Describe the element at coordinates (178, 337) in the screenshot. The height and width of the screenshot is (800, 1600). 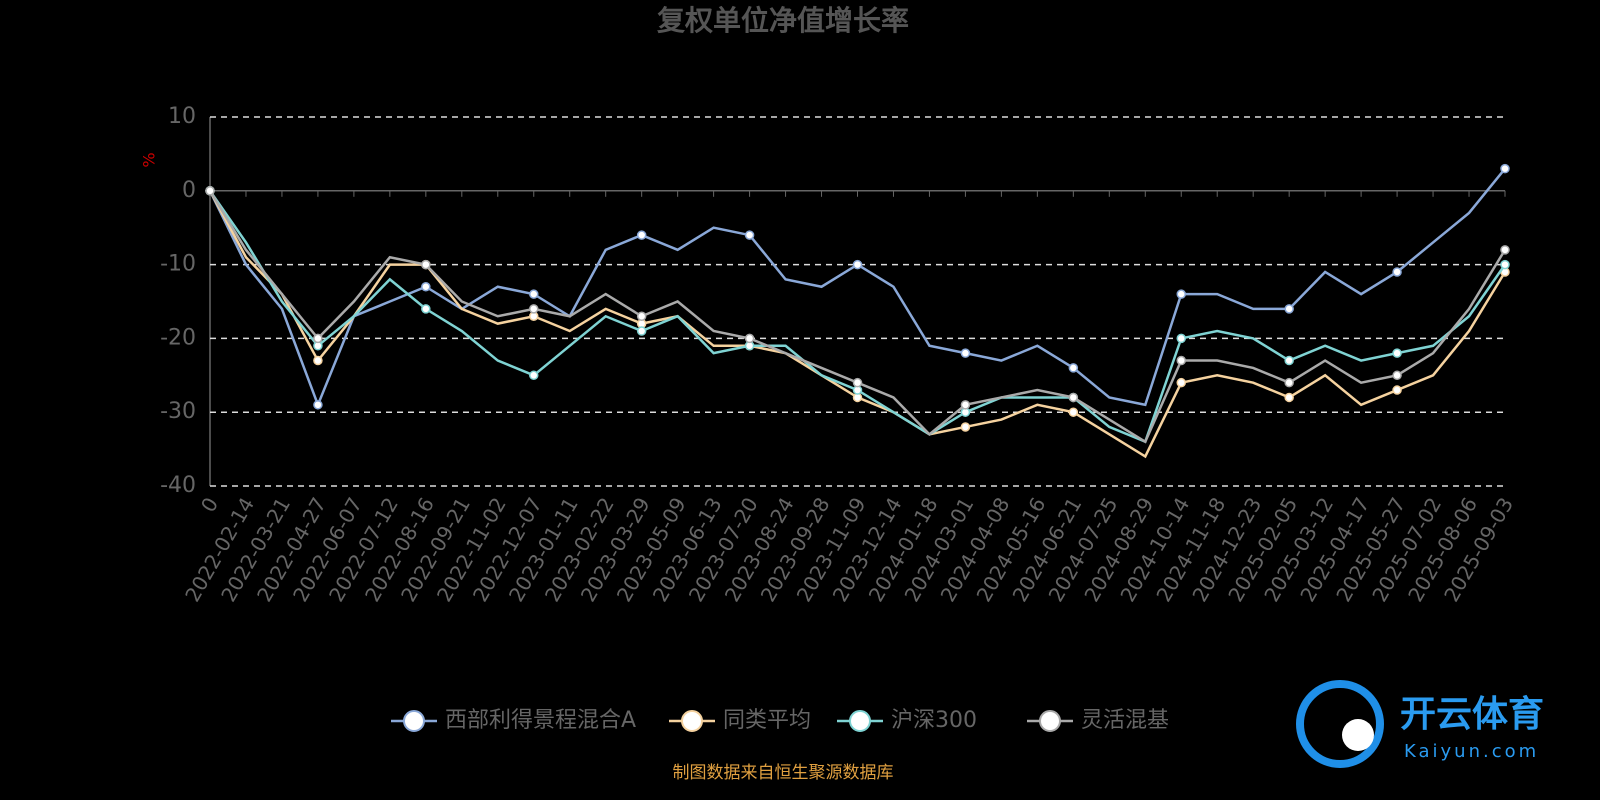
I see `y-tick-label: -20` at that location.